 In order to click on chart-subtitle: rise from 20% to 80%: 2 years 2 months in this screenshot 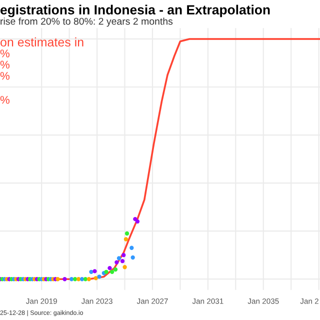, I will do `click(86, 22)`.